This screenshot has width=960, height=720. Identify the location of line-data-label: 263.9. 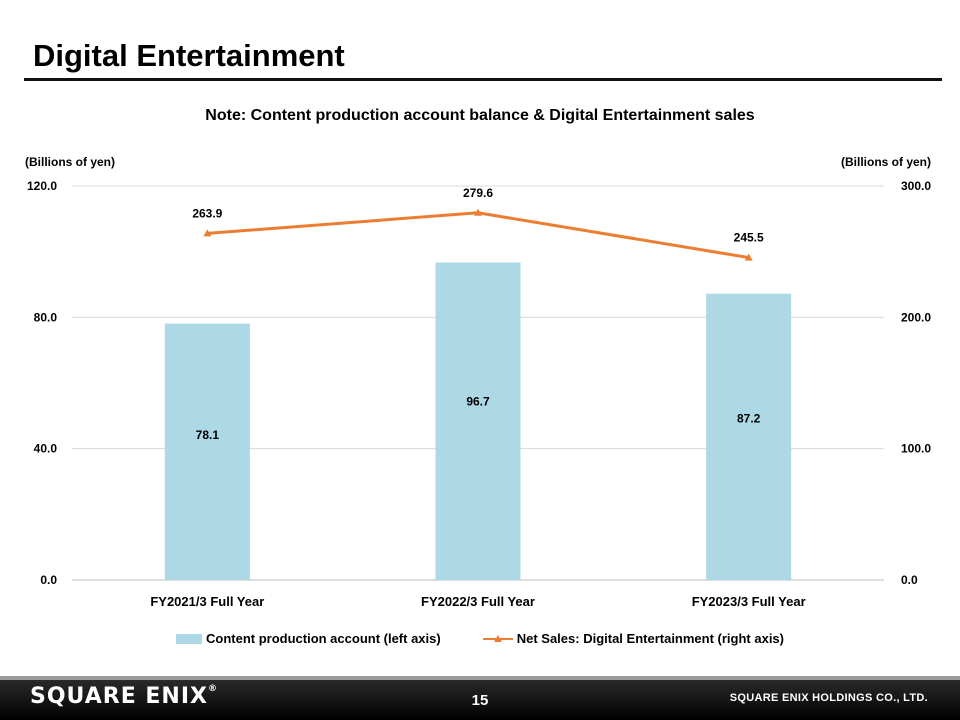
(207, 213).